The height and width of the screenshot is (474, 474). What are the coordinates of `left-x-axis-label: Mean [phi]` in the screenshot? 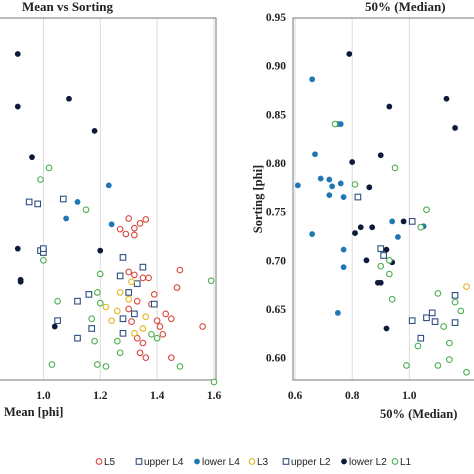 It's located at (33, 412).